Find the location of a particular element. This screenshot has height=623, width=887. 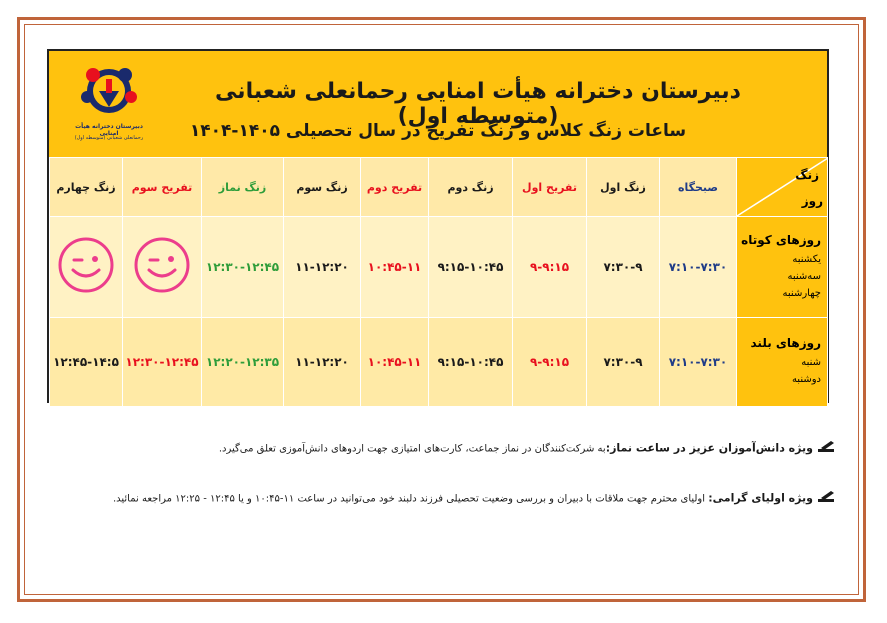

col-header: زنگ سوم is located at coordinates (322, 187).